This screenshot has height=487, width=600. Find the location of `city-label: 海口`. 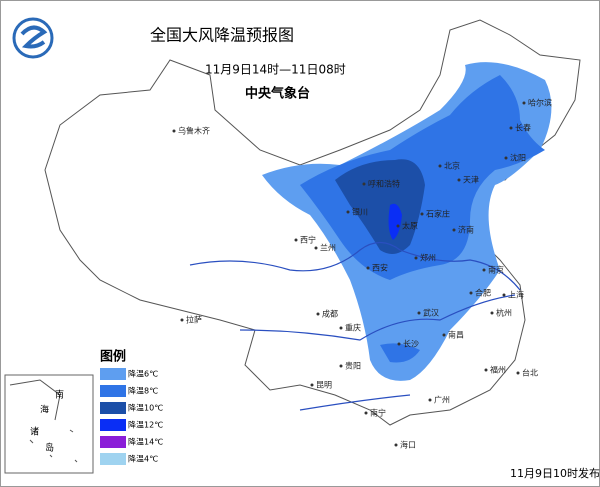

city-label: 海口 is located at coordinates (408, 445).